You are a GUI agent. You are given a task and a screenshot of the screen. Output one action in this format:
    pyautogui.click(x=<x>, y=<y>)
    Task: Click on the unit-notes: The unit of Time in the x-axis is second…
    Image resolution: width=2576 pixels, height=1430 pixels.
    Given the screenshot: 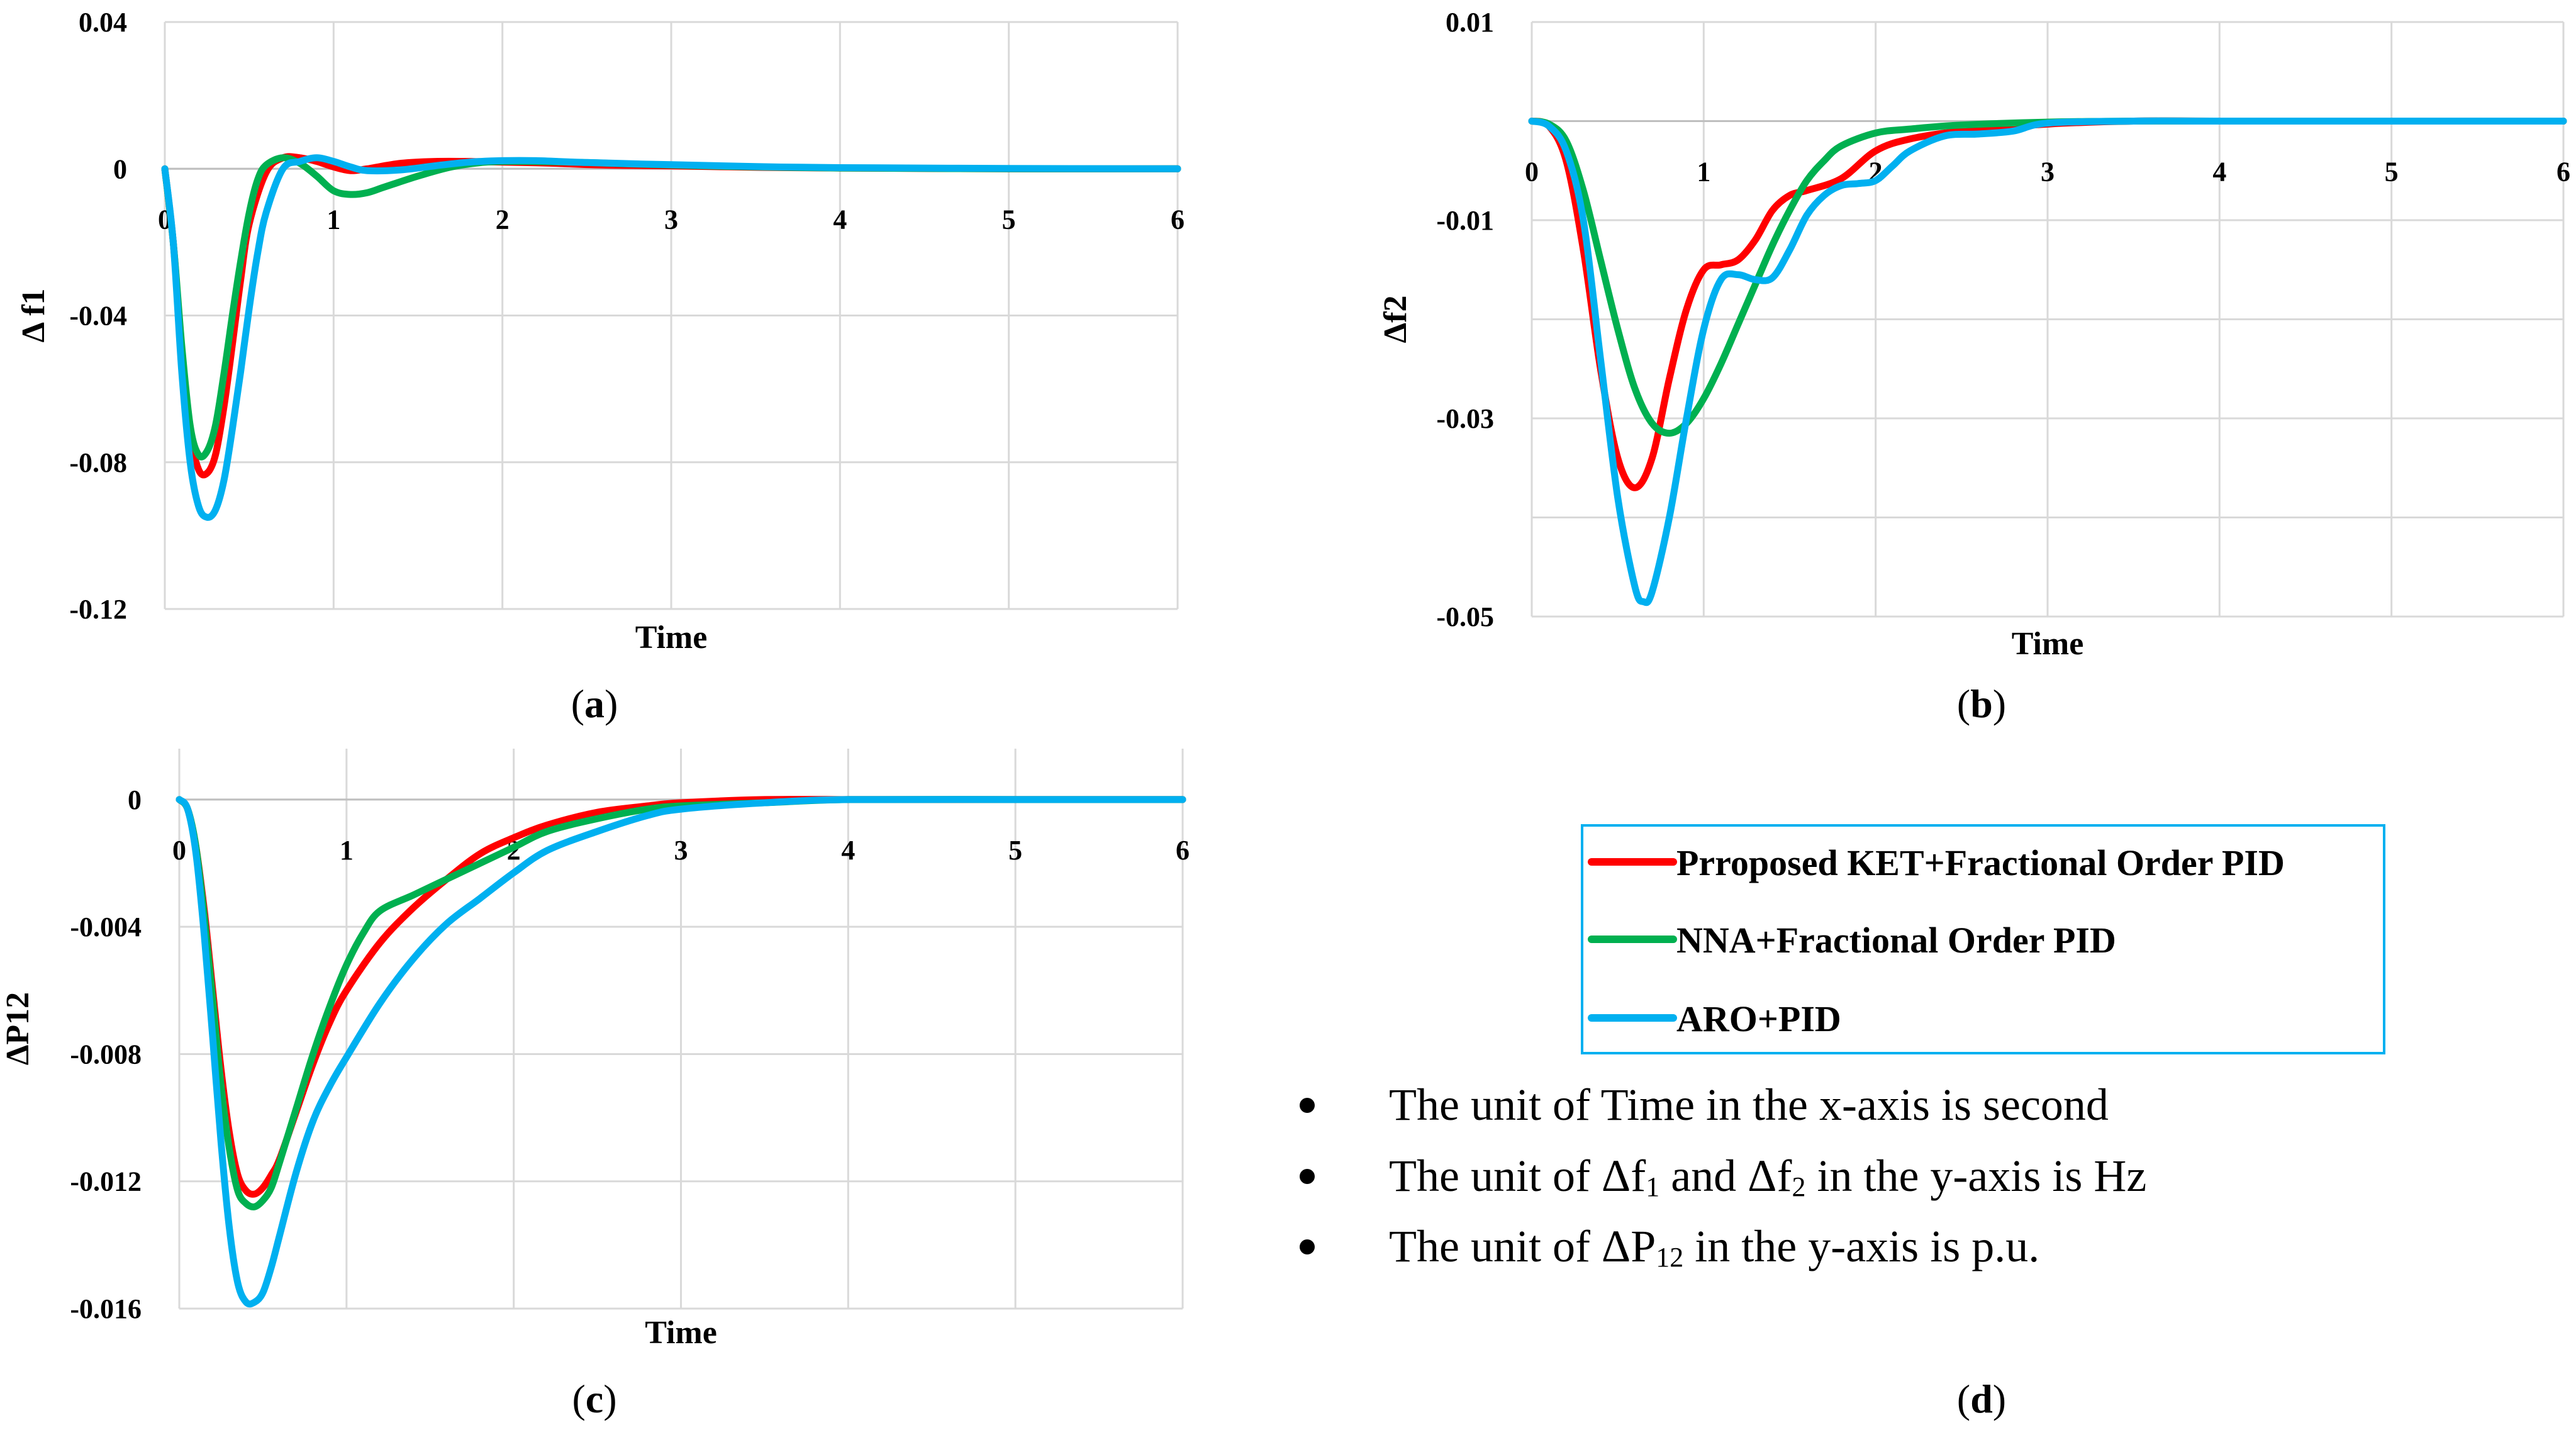 What is the action you would take?
    pyautogui.click(x=1723, y=1176)
    